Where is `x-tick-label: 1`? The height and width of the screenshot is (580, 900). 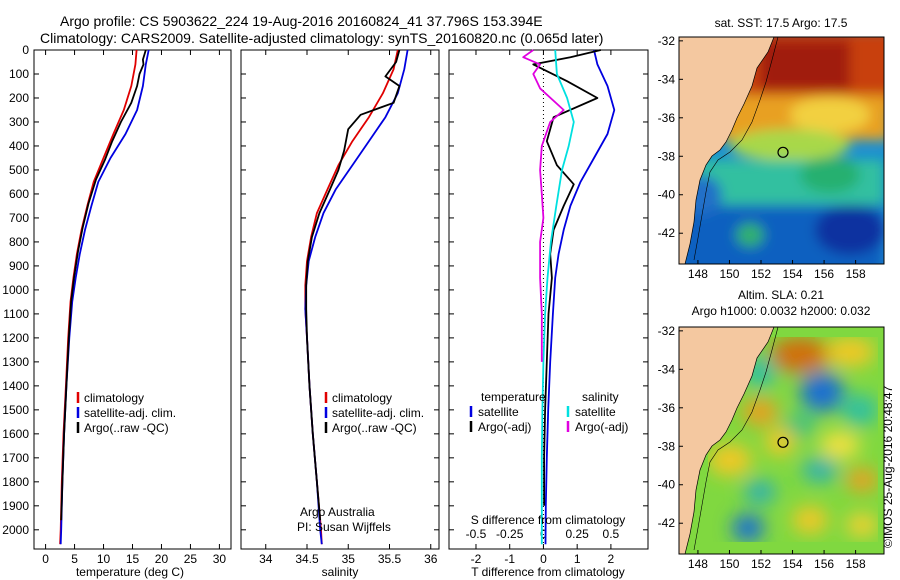 x-tick-label: 1 is located at coordinates (577, 559).